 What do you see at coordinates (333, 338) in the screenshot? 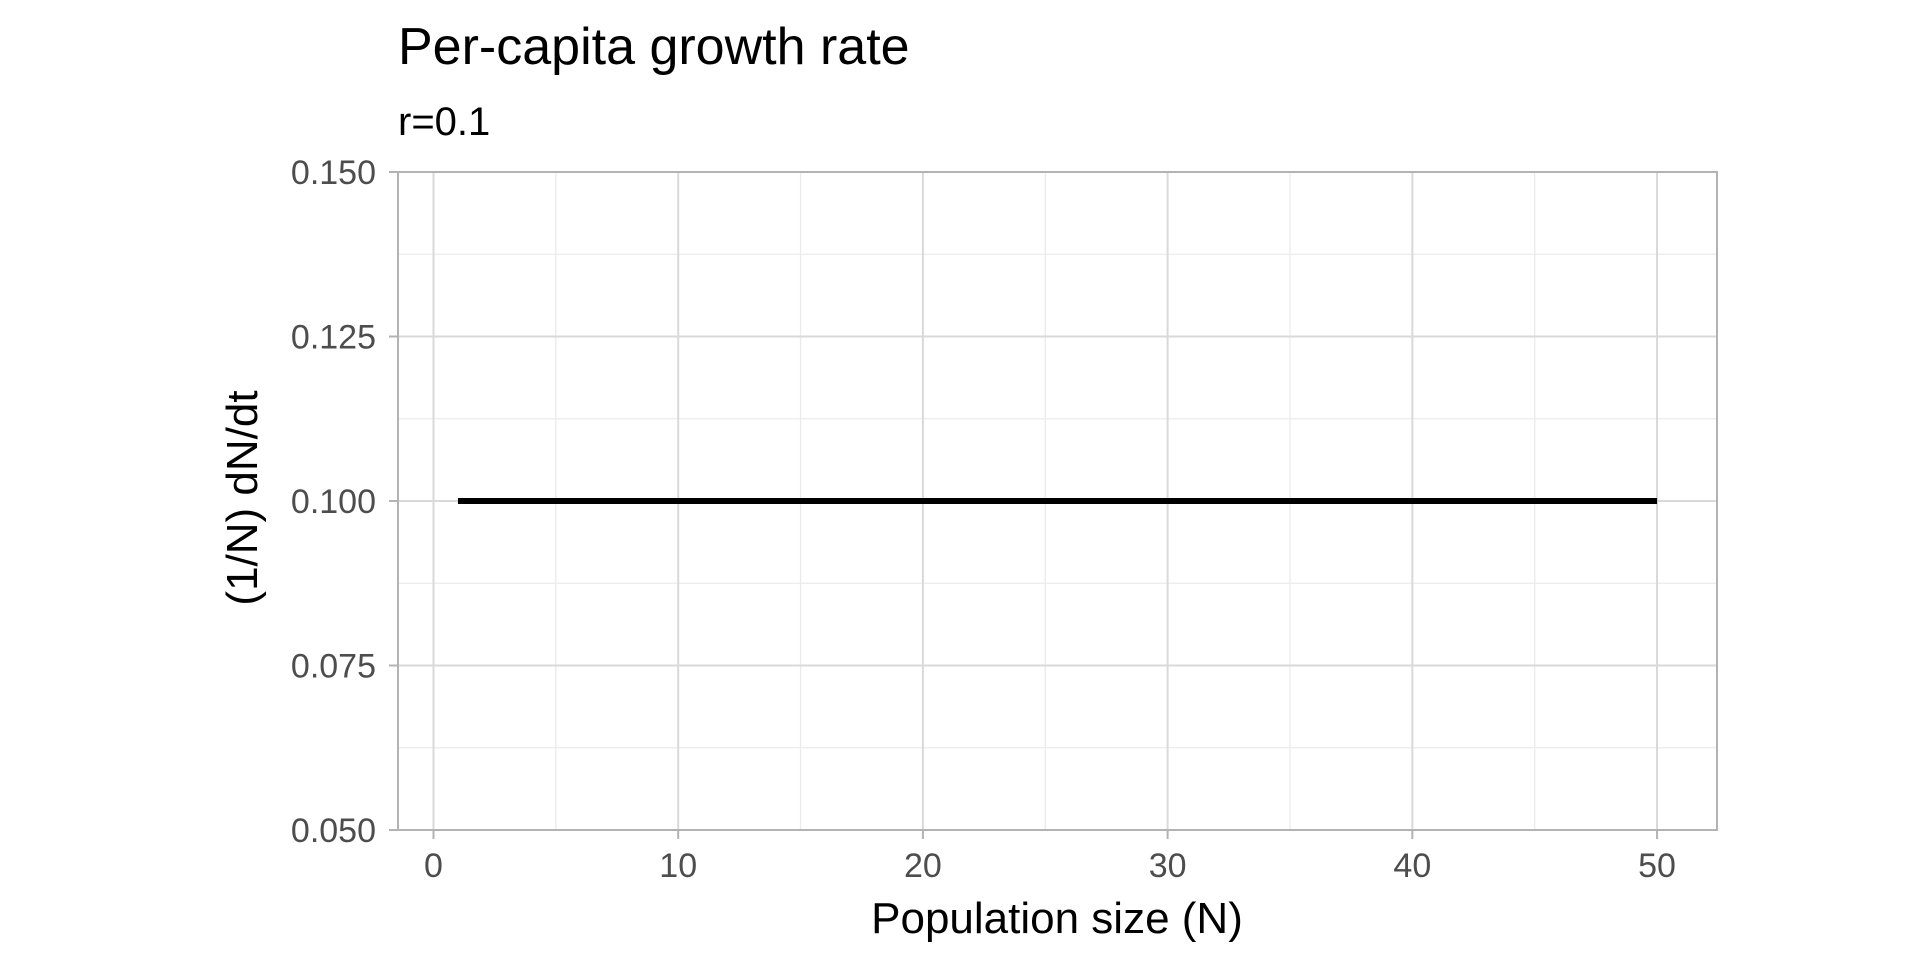
I see `y-tick-label: 0.125` at bounding box center [333, 338].